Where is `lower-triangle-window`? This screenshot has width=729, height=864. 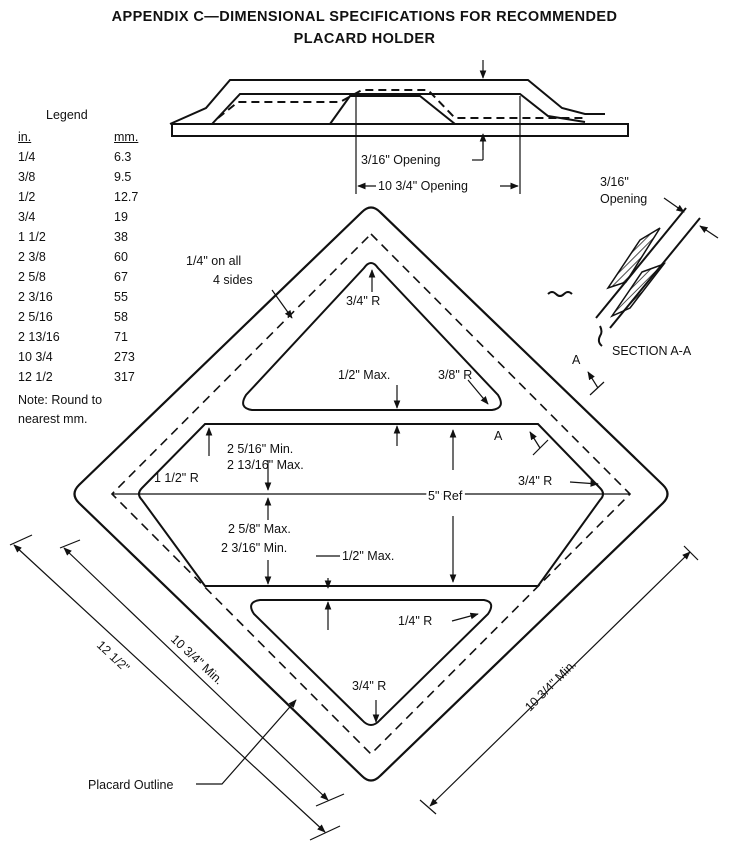
lower-triangle-window is located at coordinates (371, 662).